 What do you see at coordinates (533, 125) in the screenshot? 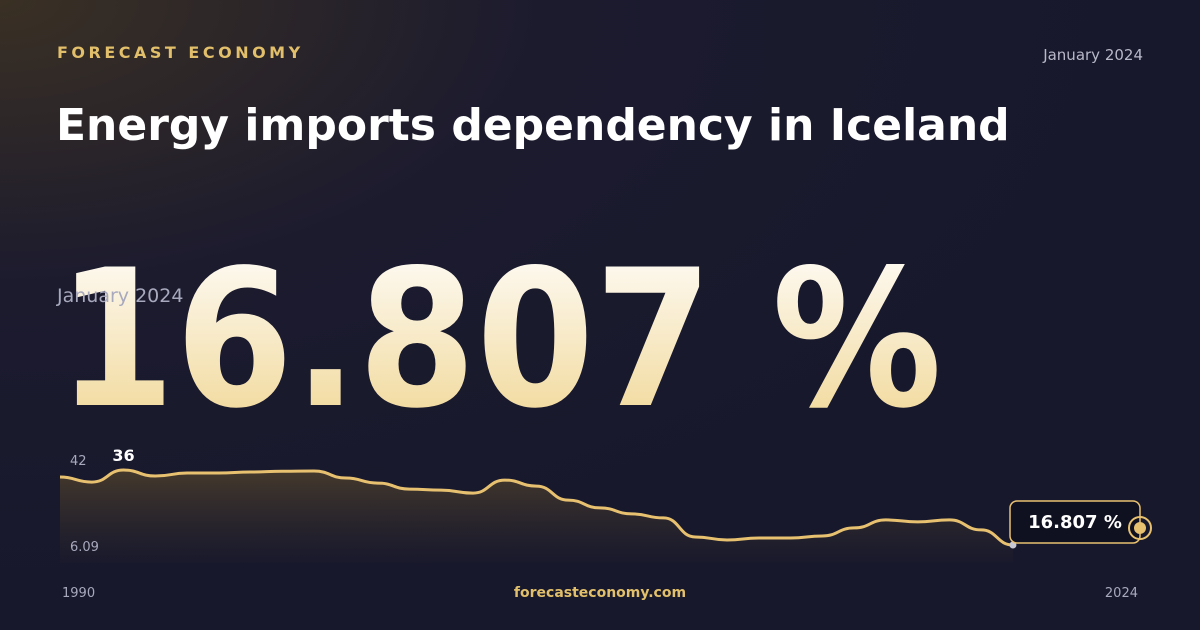
I see `title: Energy imports dependency in Iceland` at bounding box center [533, 125].